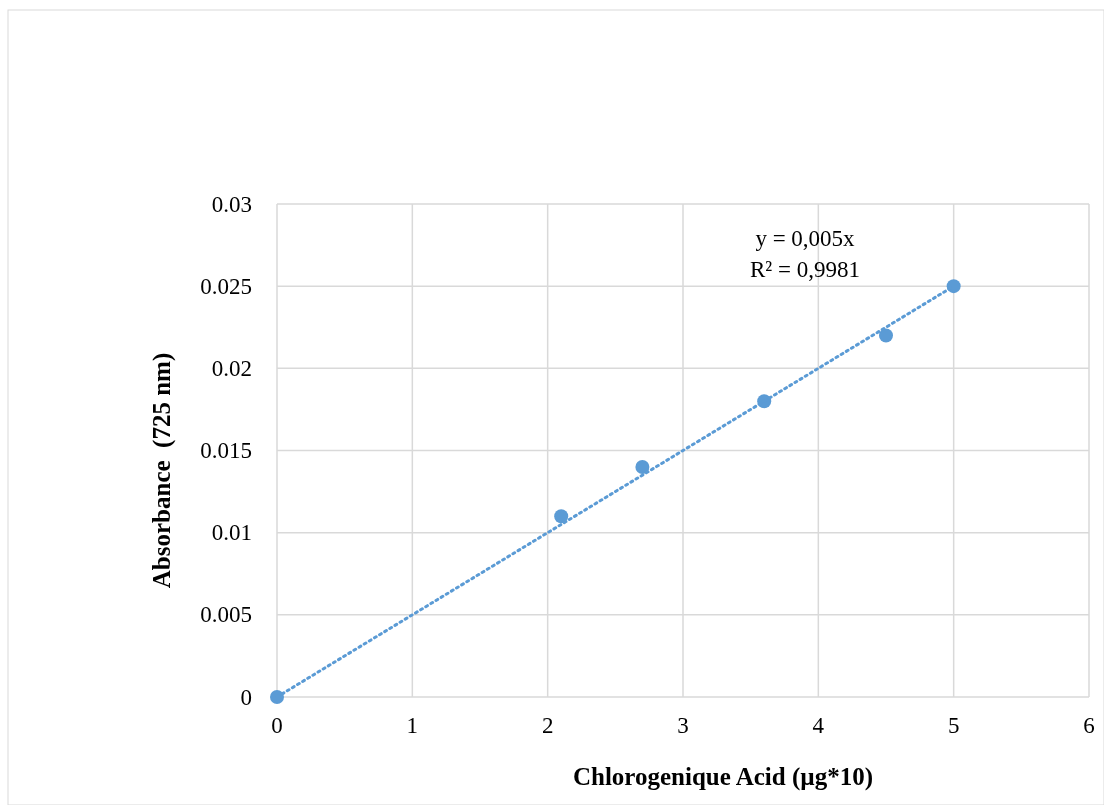  I want to click on y-tick-label: 0.02, so click(231, 368).